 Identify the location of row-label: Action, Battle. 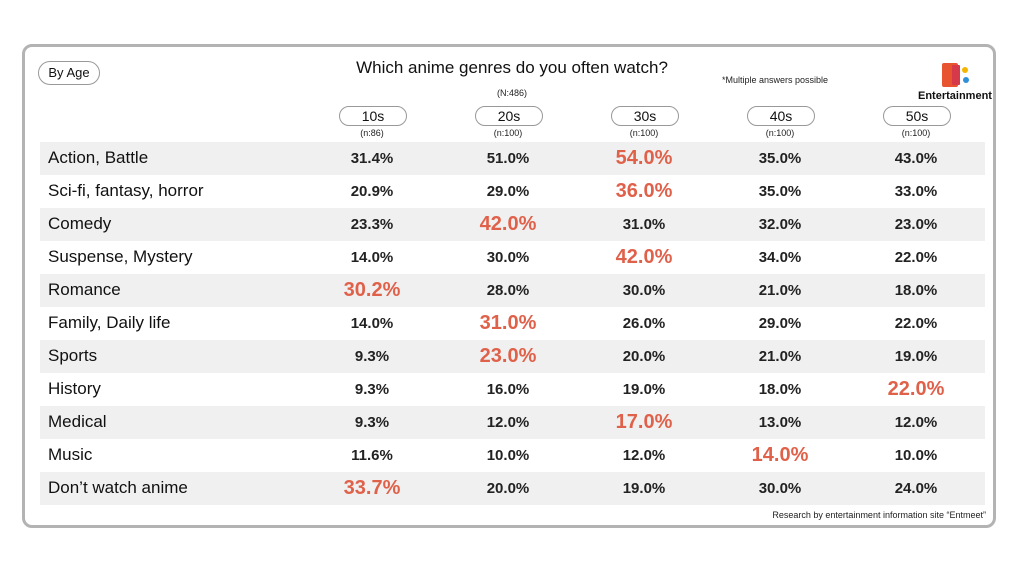
(98, 157).